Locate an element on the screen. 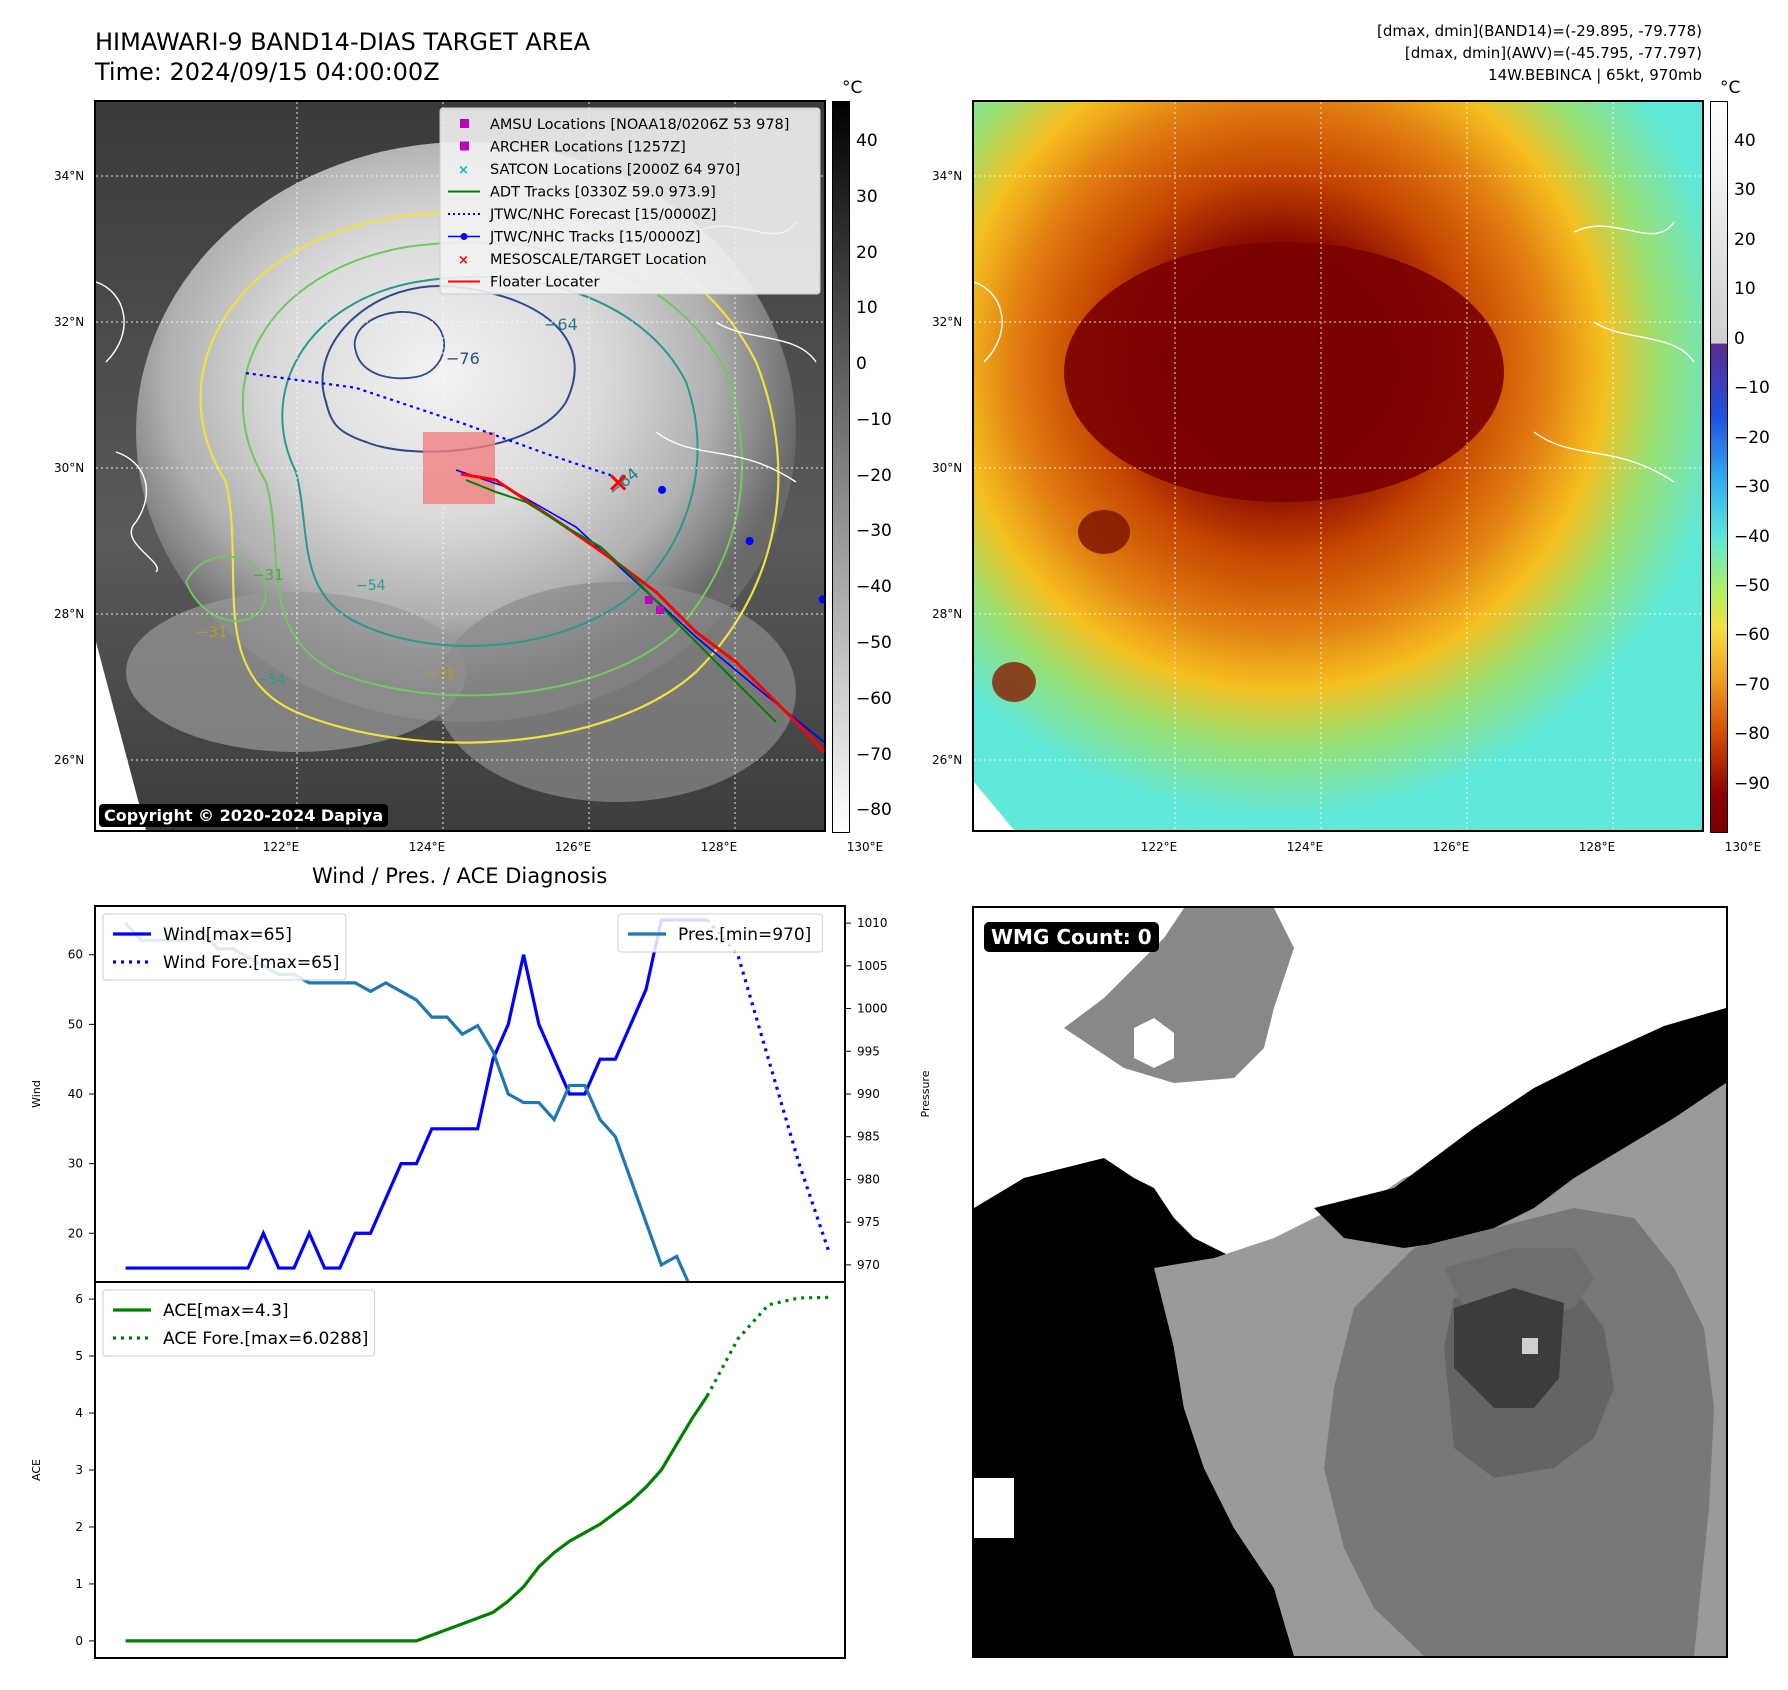 The image size is (1788, 1690). colorbar-tick-label: −80 is located at coordinates (874, 810).